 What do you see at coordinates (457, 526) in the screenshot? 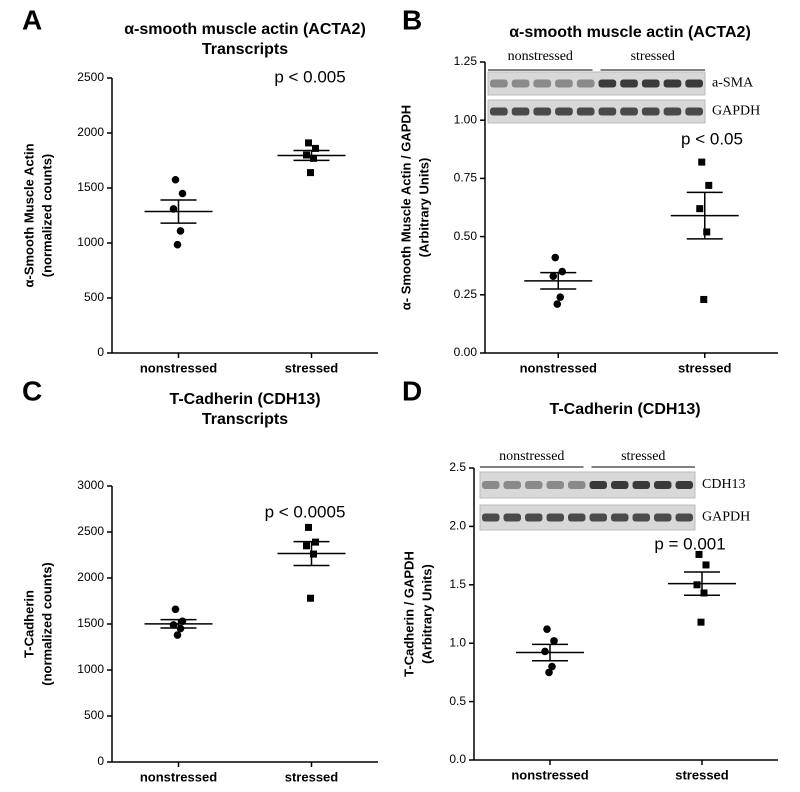
I see `y-tick-label: 2.0` at bounding box center [457, 526].